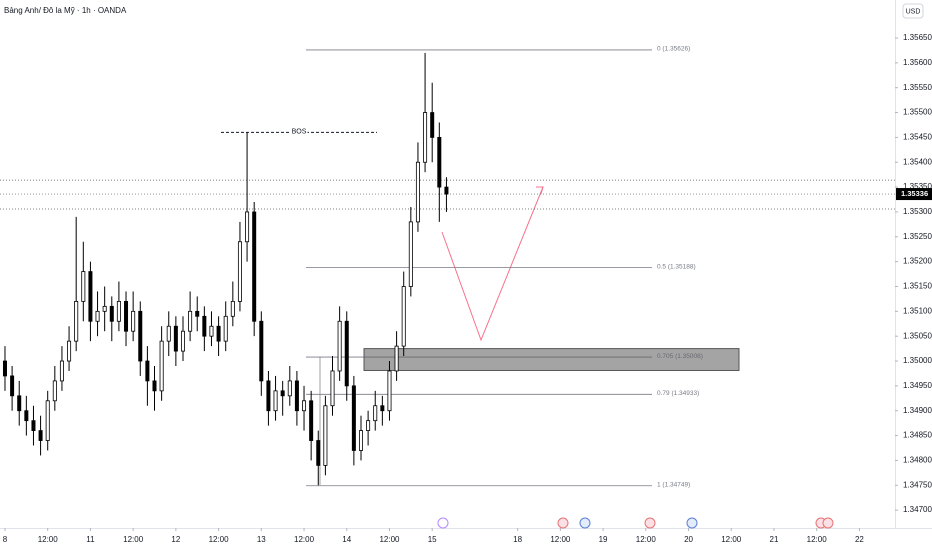 The image size is (932, 550). I want to click on y-tick-label: 1.35050, so click(917, 335).